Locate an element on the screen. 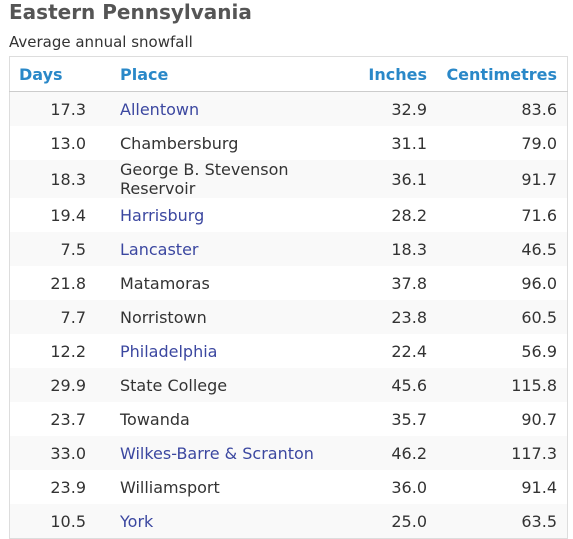 The height and width of the screenshot is (539, 573). cell-inches: 37.8 is located at coordinates (409, 283).